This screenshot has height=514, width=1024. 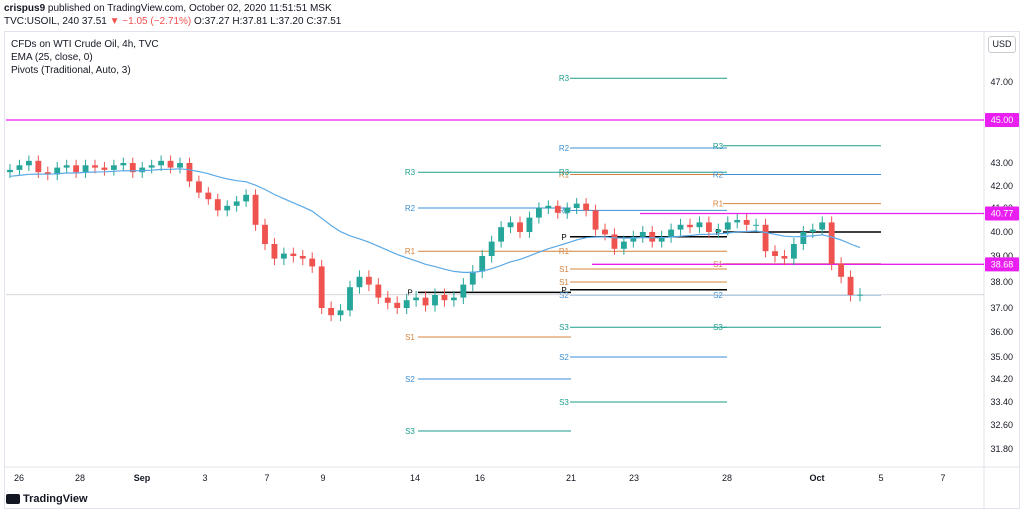 I want to click on level-price-label: 45.00, so click(x=1002, y=120).